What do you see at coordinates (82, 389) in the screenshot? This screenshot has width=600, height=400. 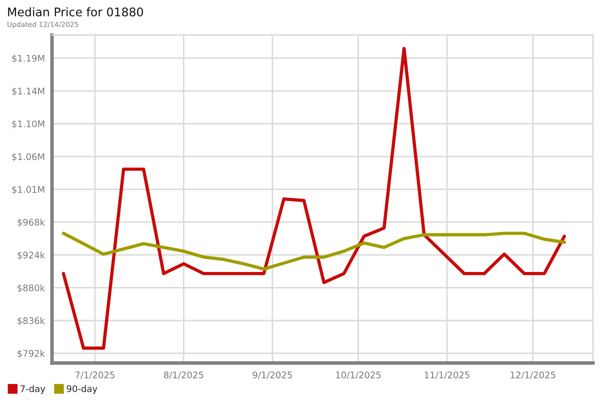 I see `legend-label: 90-day` at bounding box center [82, 389].